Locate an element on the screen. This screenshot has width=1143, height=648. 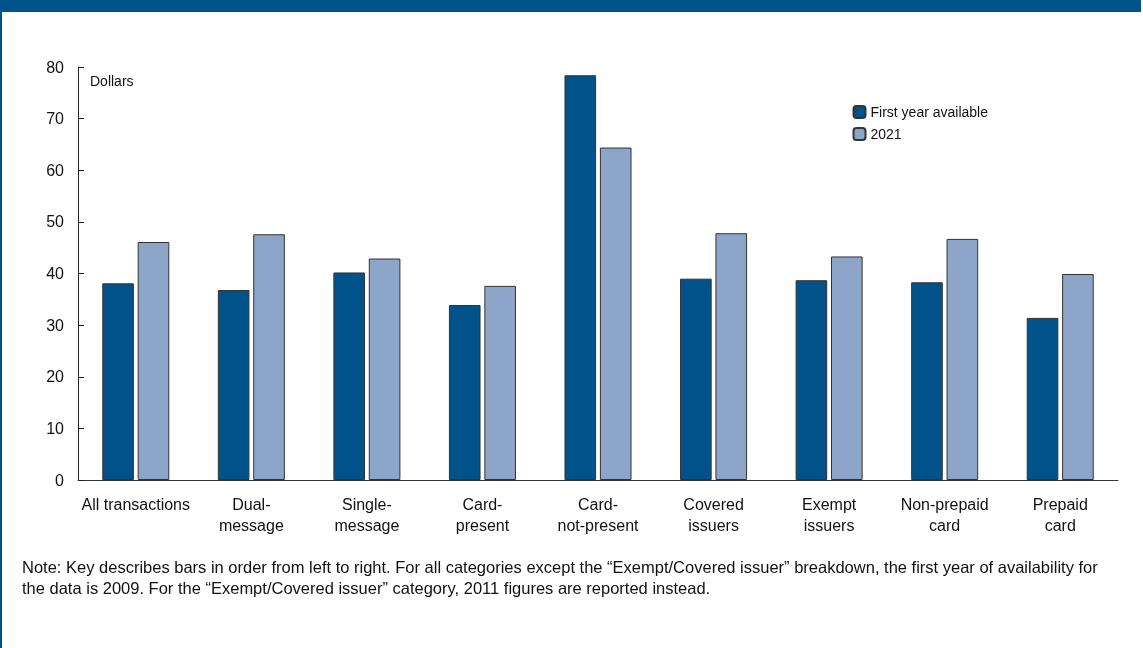
y-tick-label: 60 is located at coordinates (55, 170).